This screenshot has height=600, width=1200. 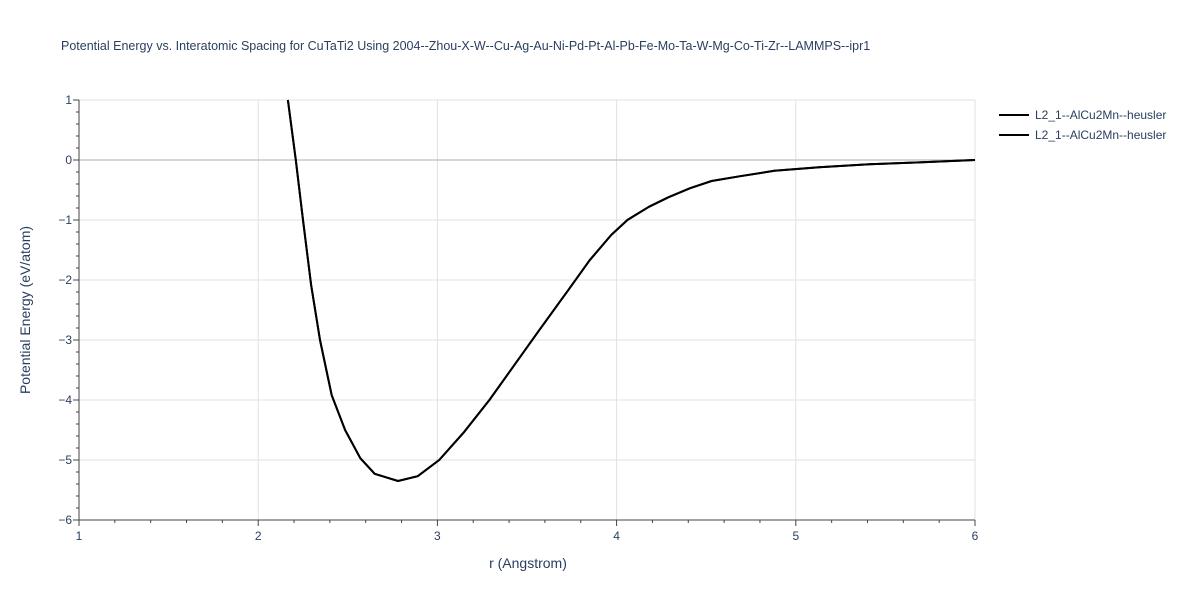 What do you see at coordinates (25, 310) in the screenshot?
I see `y-axis-label: Potential Energy (eV/atom)` at bounding box center [25, 310].